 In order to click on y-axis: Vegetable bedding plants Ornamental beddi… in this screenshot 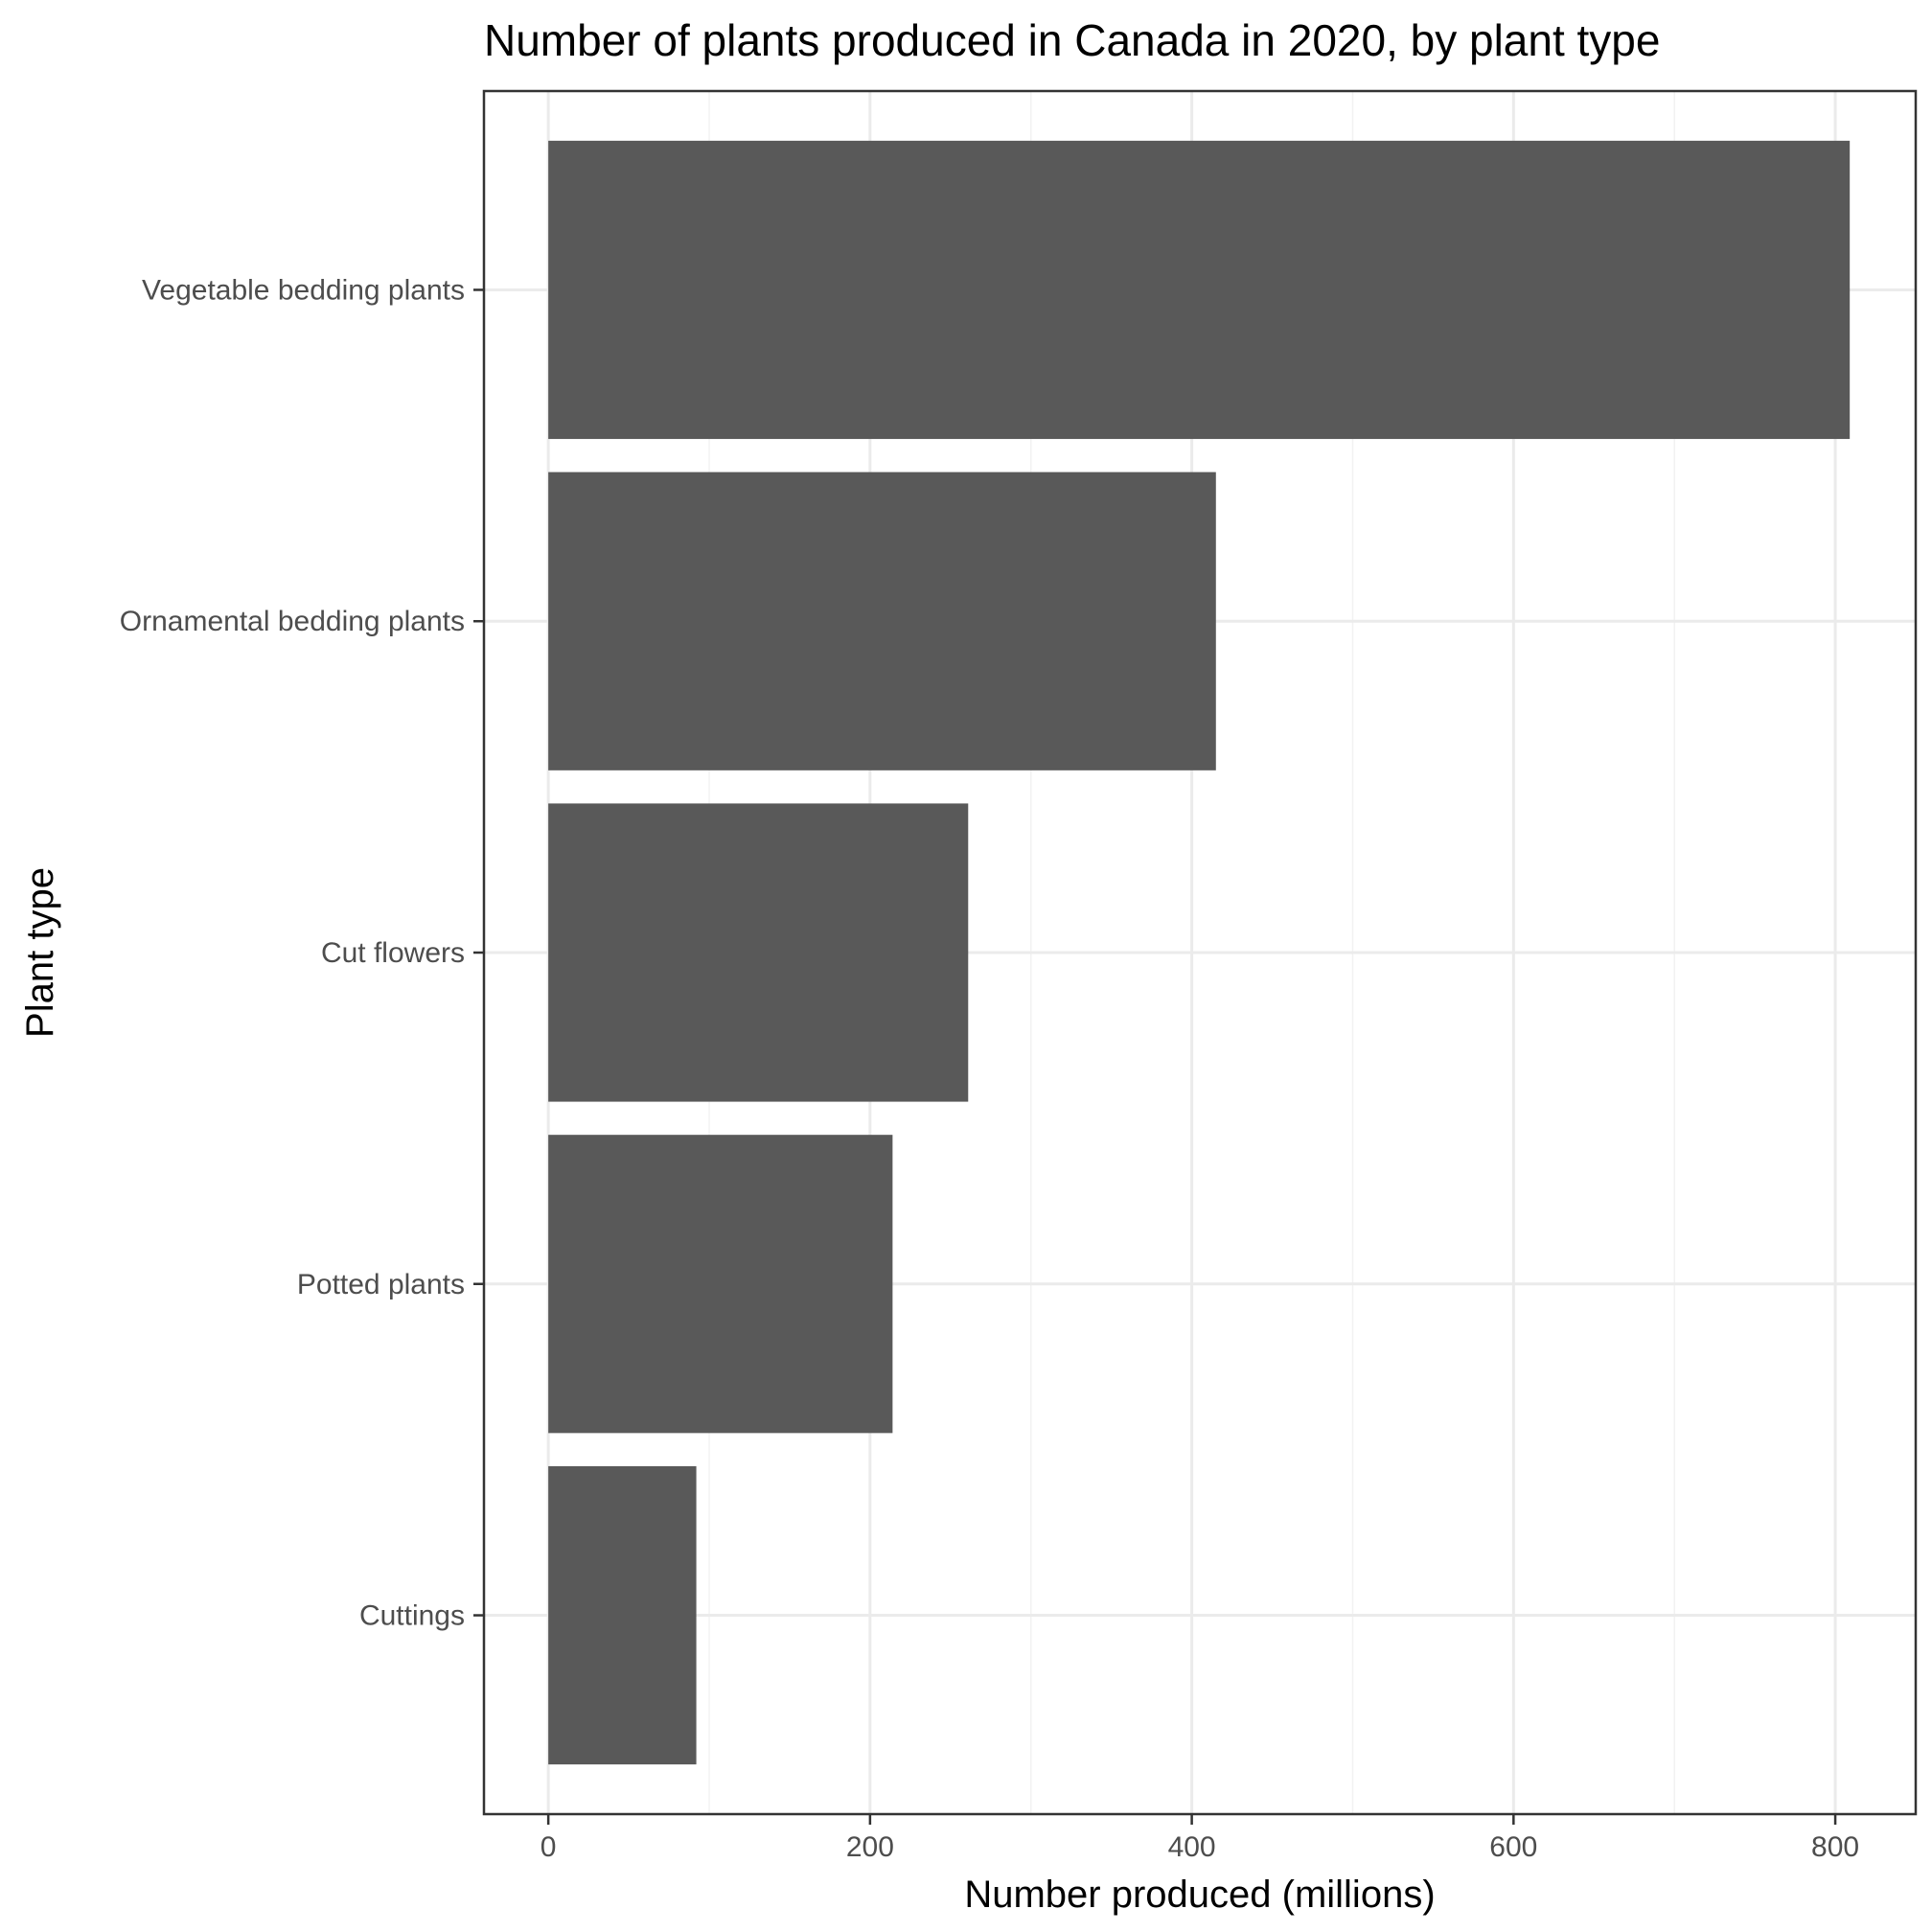, I will do `click(302, 953)`.